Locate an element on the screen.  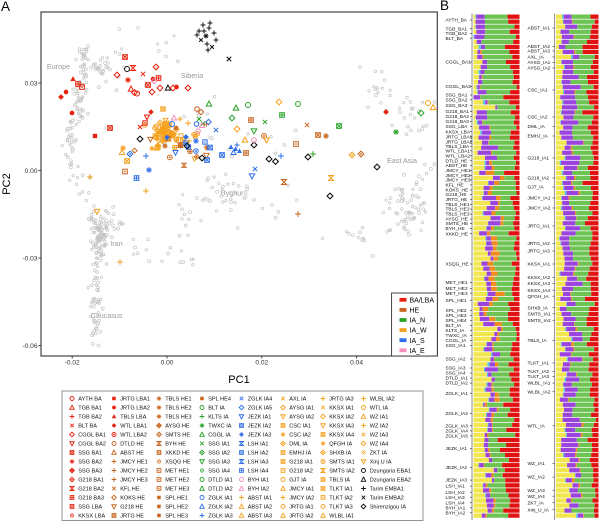
svg-text: TGB BA2 is located at coordinates (90, 417).